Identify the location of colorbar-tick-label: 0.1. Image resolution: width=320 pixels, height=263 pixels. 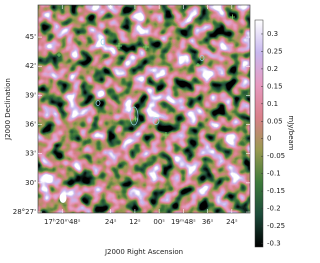
(272, 104).